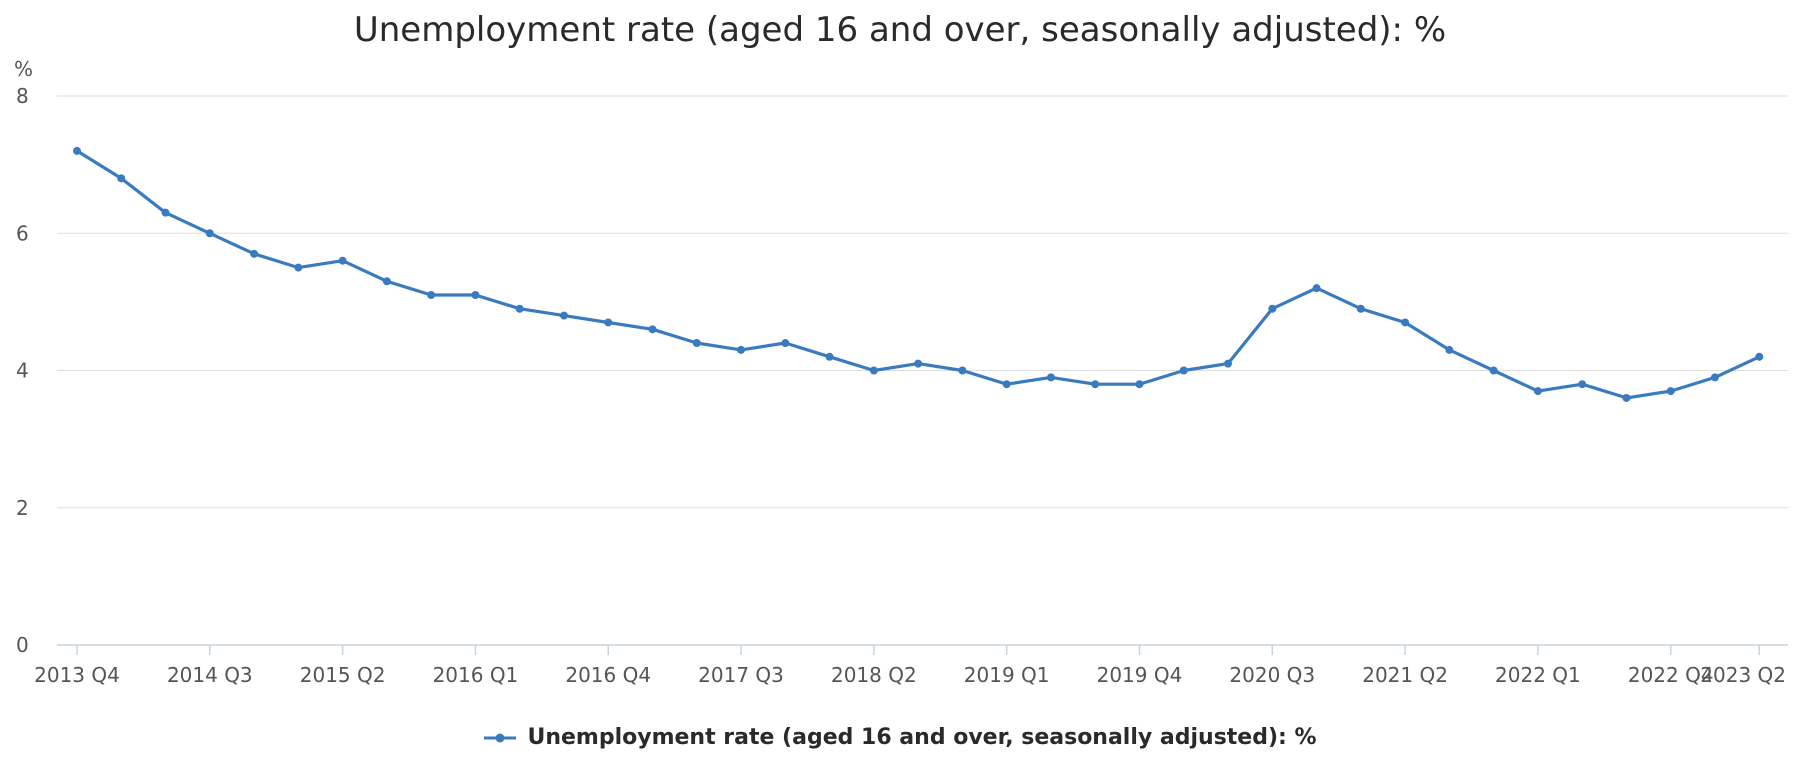  Describe the element at coordinates (1140, 675) in the screenshot. I see `x-tick-label: 2019 Q4` at that location.